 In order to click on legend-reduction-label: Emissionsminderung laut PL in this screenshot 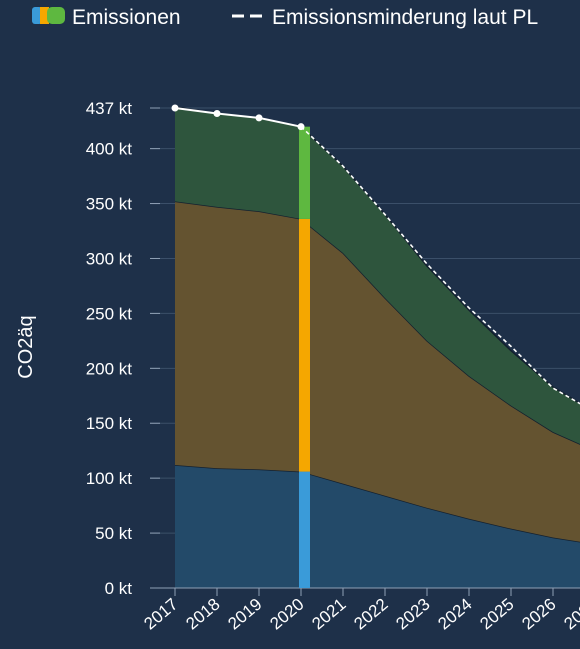, I will do `click(405, 17)`.